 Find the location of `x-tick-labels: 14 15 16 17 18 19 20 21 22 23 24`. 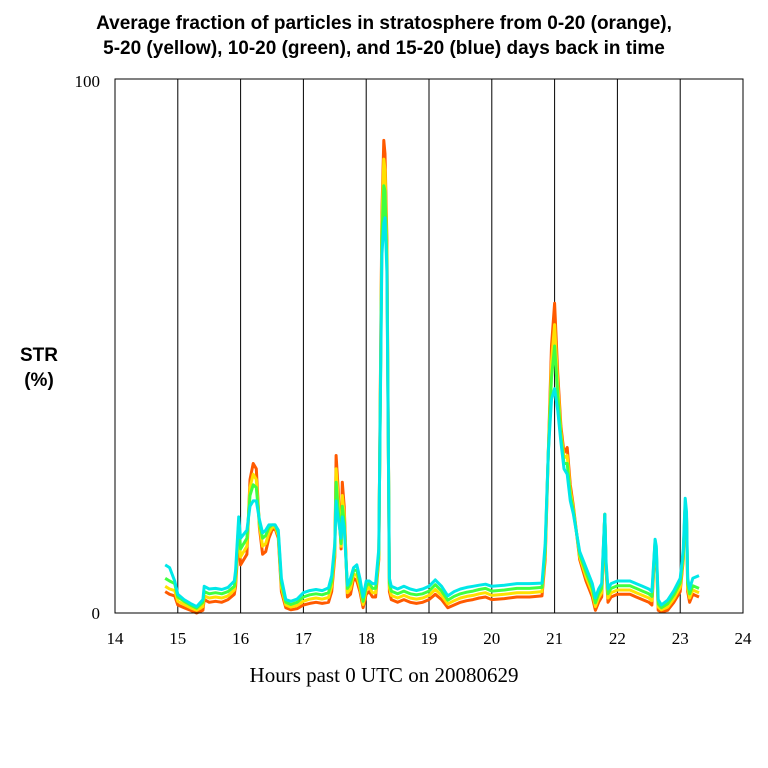

x-tick-labels: 14 15 16 17 18 19 20 21 22 23 24 is located at coordinates (430, 638).